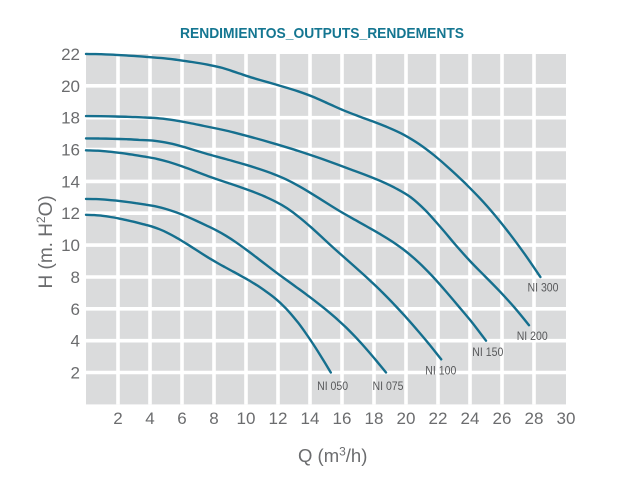  Describe the element at coordinates (45, 241) in the screenshot. I see `svg-text: H (m. H2O)` at that location.